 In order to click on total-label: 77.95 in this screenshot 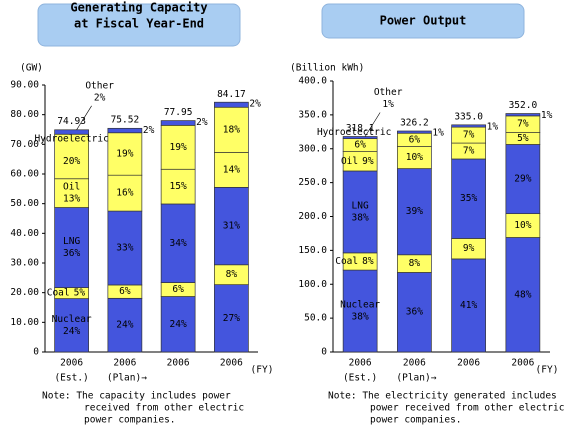, I will do `click(178, 112)`.